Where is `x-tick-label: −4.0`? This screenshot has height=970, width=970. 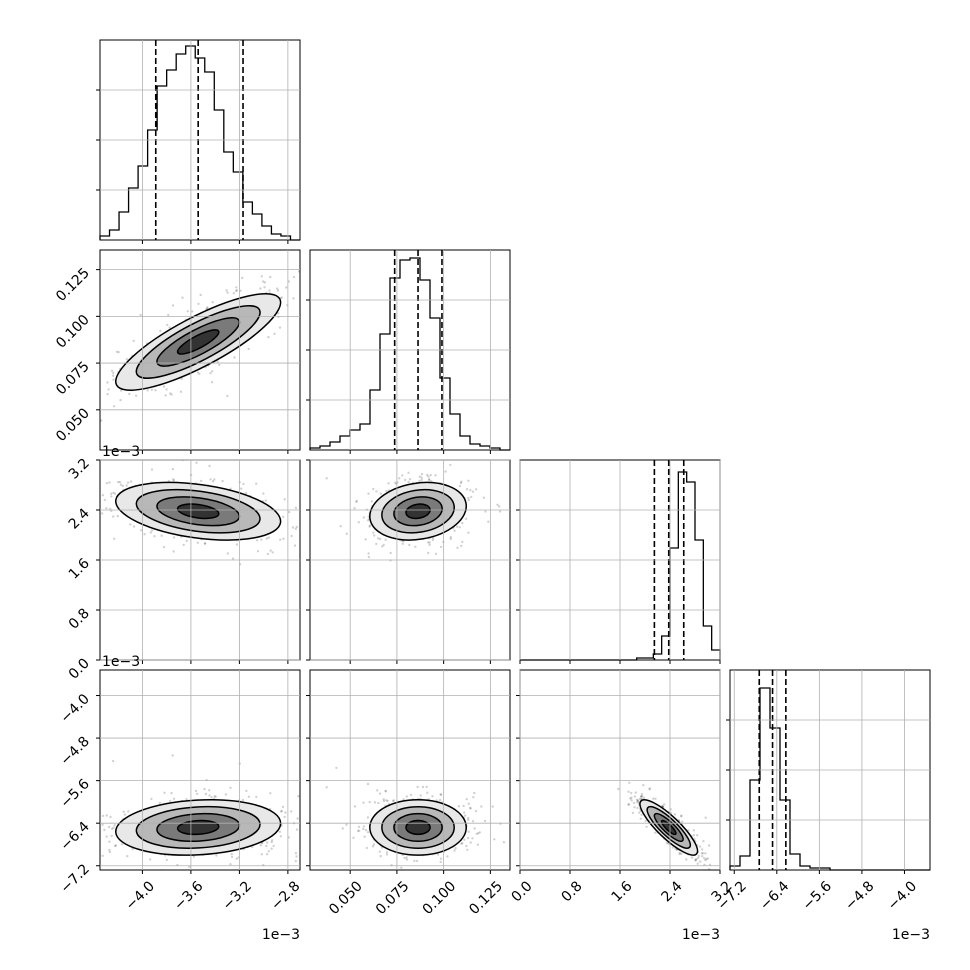 x-tick-label: −4.0 is located at coordinates (902, 895).